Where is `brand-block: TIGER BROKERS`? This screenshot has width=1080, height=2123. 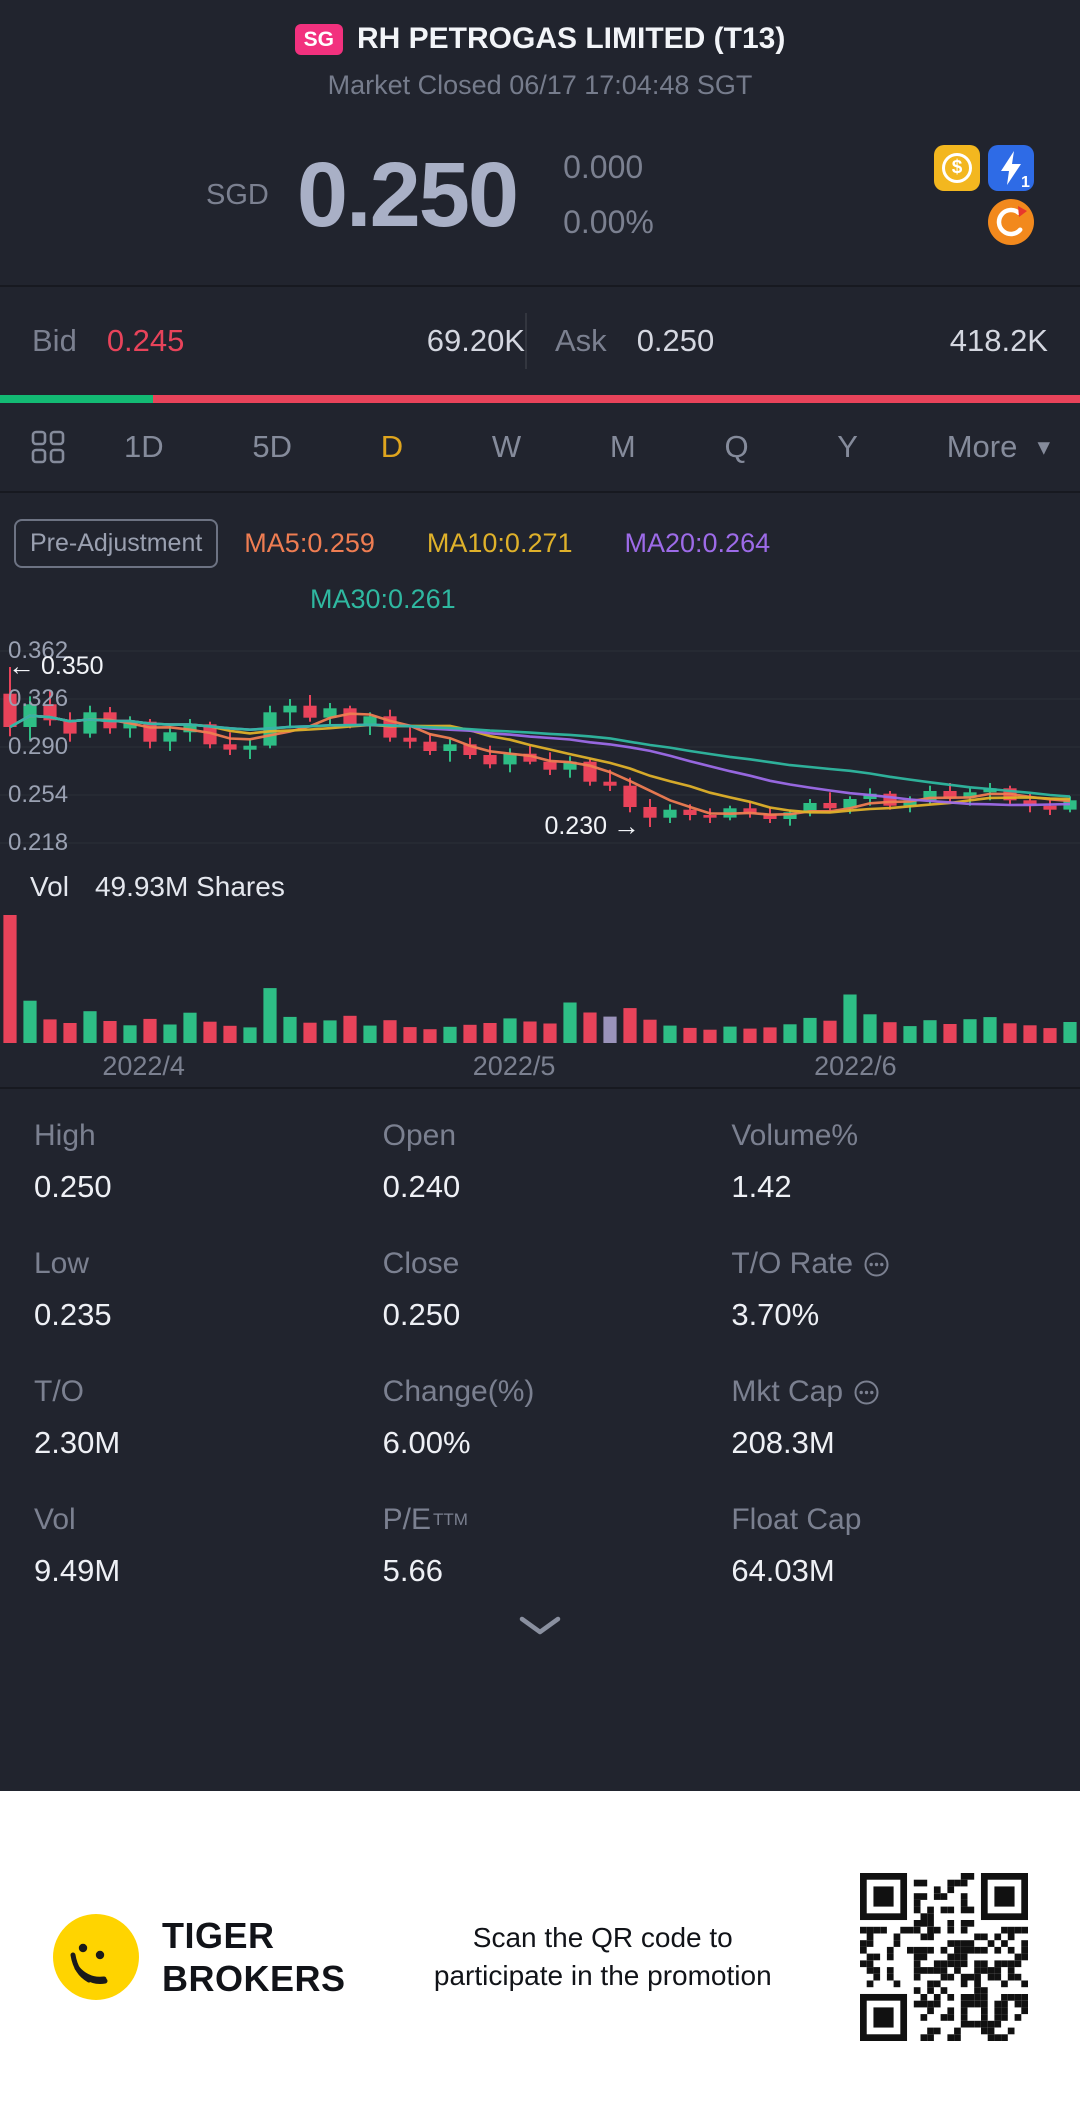
brand-block: TIGER BROKERS is located at coordinates (199, 1957).